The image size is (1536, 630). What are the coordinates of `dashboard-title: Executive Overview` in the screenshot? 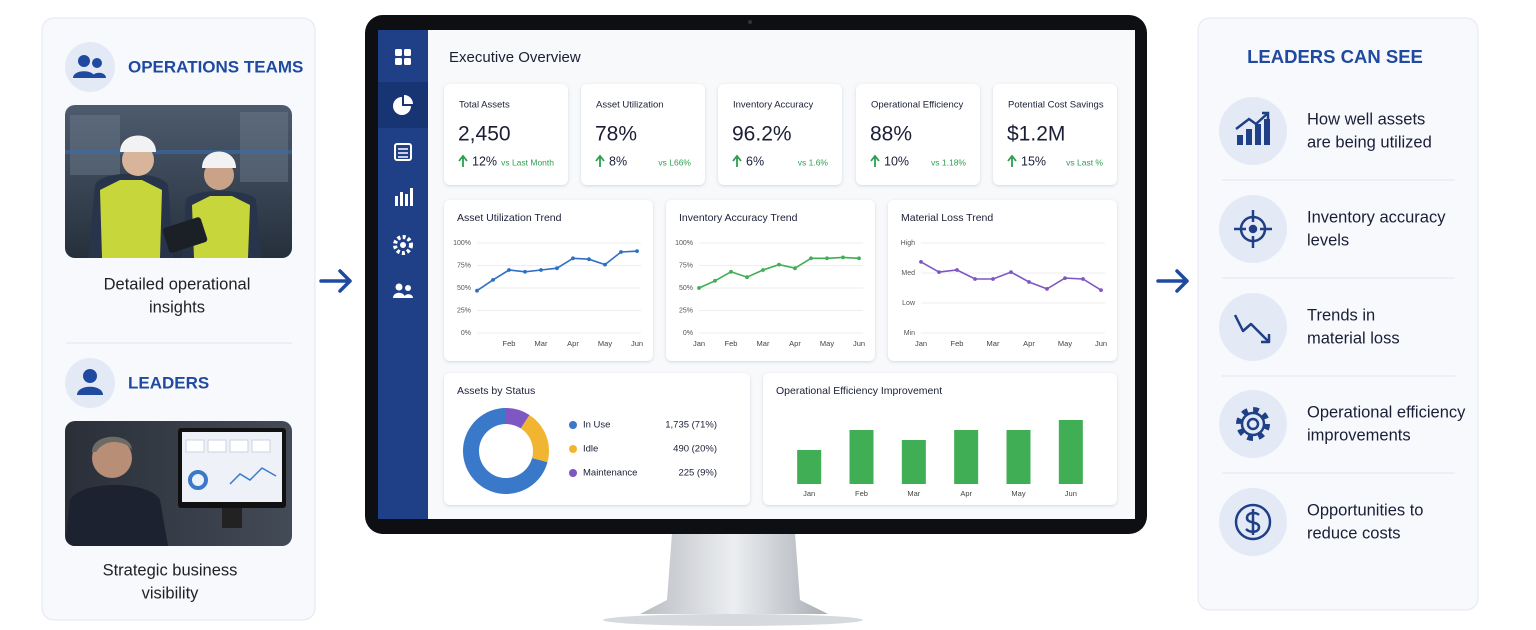 It's located at (515, 57).